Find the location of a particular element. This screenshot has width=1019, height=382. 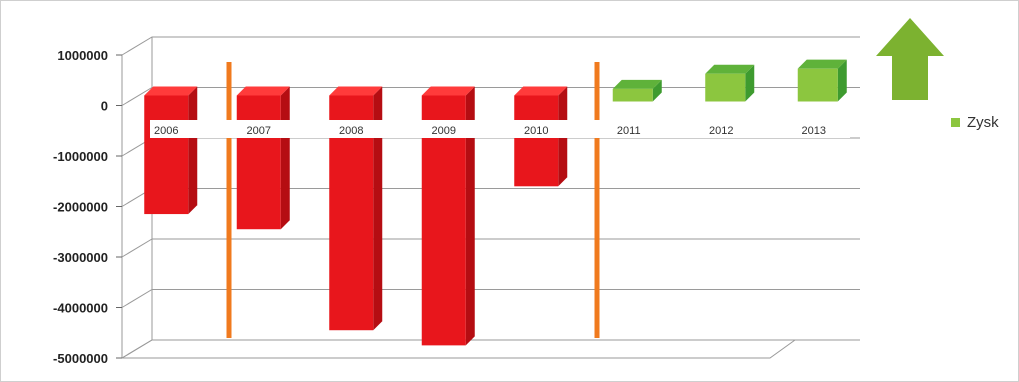

chart-floor is located at coordinates (458, 349).